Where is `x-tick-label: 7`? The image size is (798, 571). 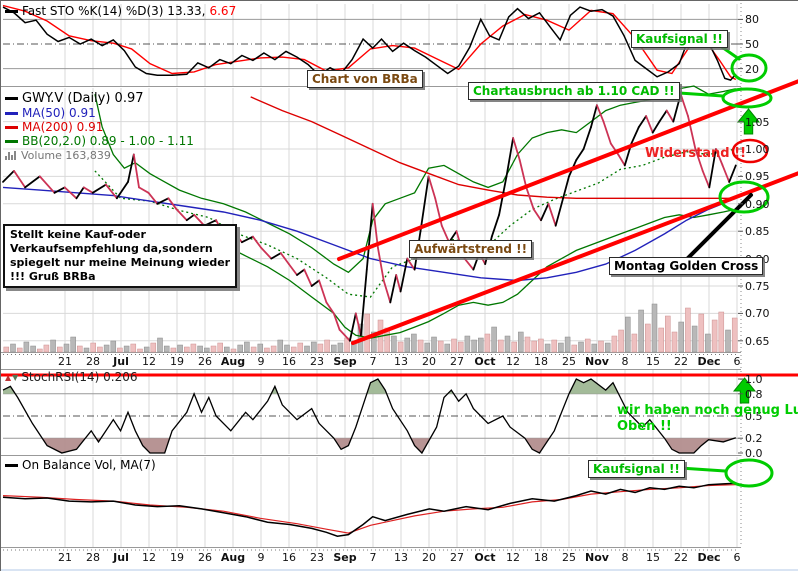
x-tick-label: 7 is located at coordinates (373, 557).